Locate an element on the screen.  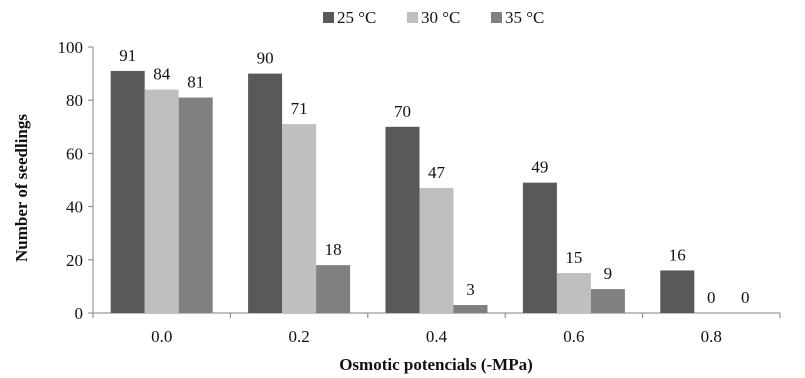
data-label: 71 is located at coordinates (299, 108).